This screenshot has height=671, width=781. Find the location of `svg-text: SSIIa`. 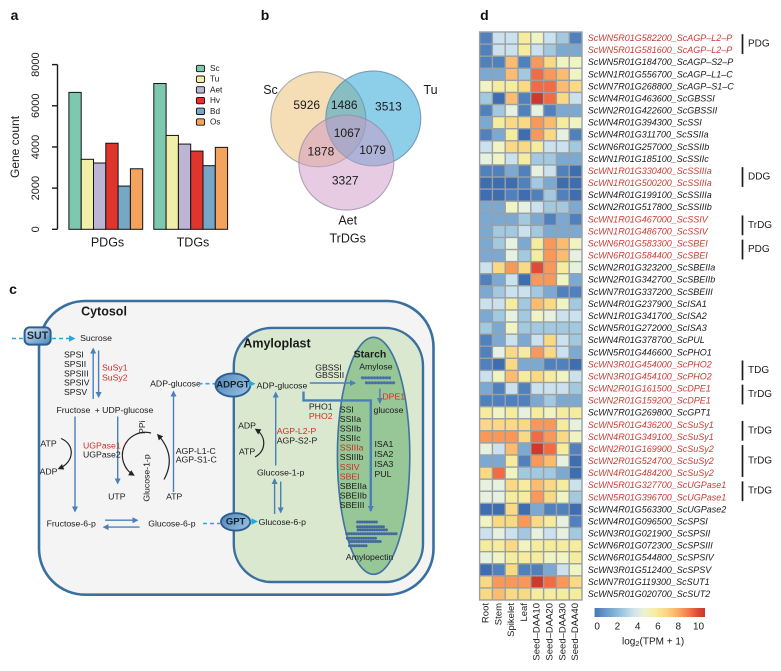

svg-text: SSIIa is located at coordinates (350, 419).